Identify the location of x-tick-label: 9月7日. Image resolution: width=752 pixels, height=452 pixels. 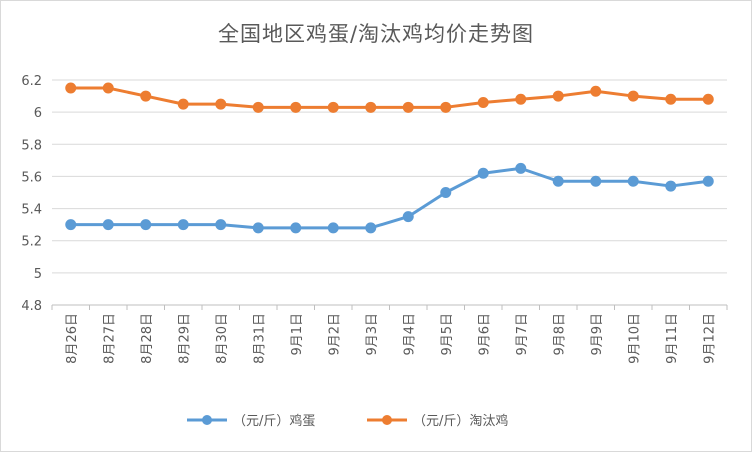
(522, 334).